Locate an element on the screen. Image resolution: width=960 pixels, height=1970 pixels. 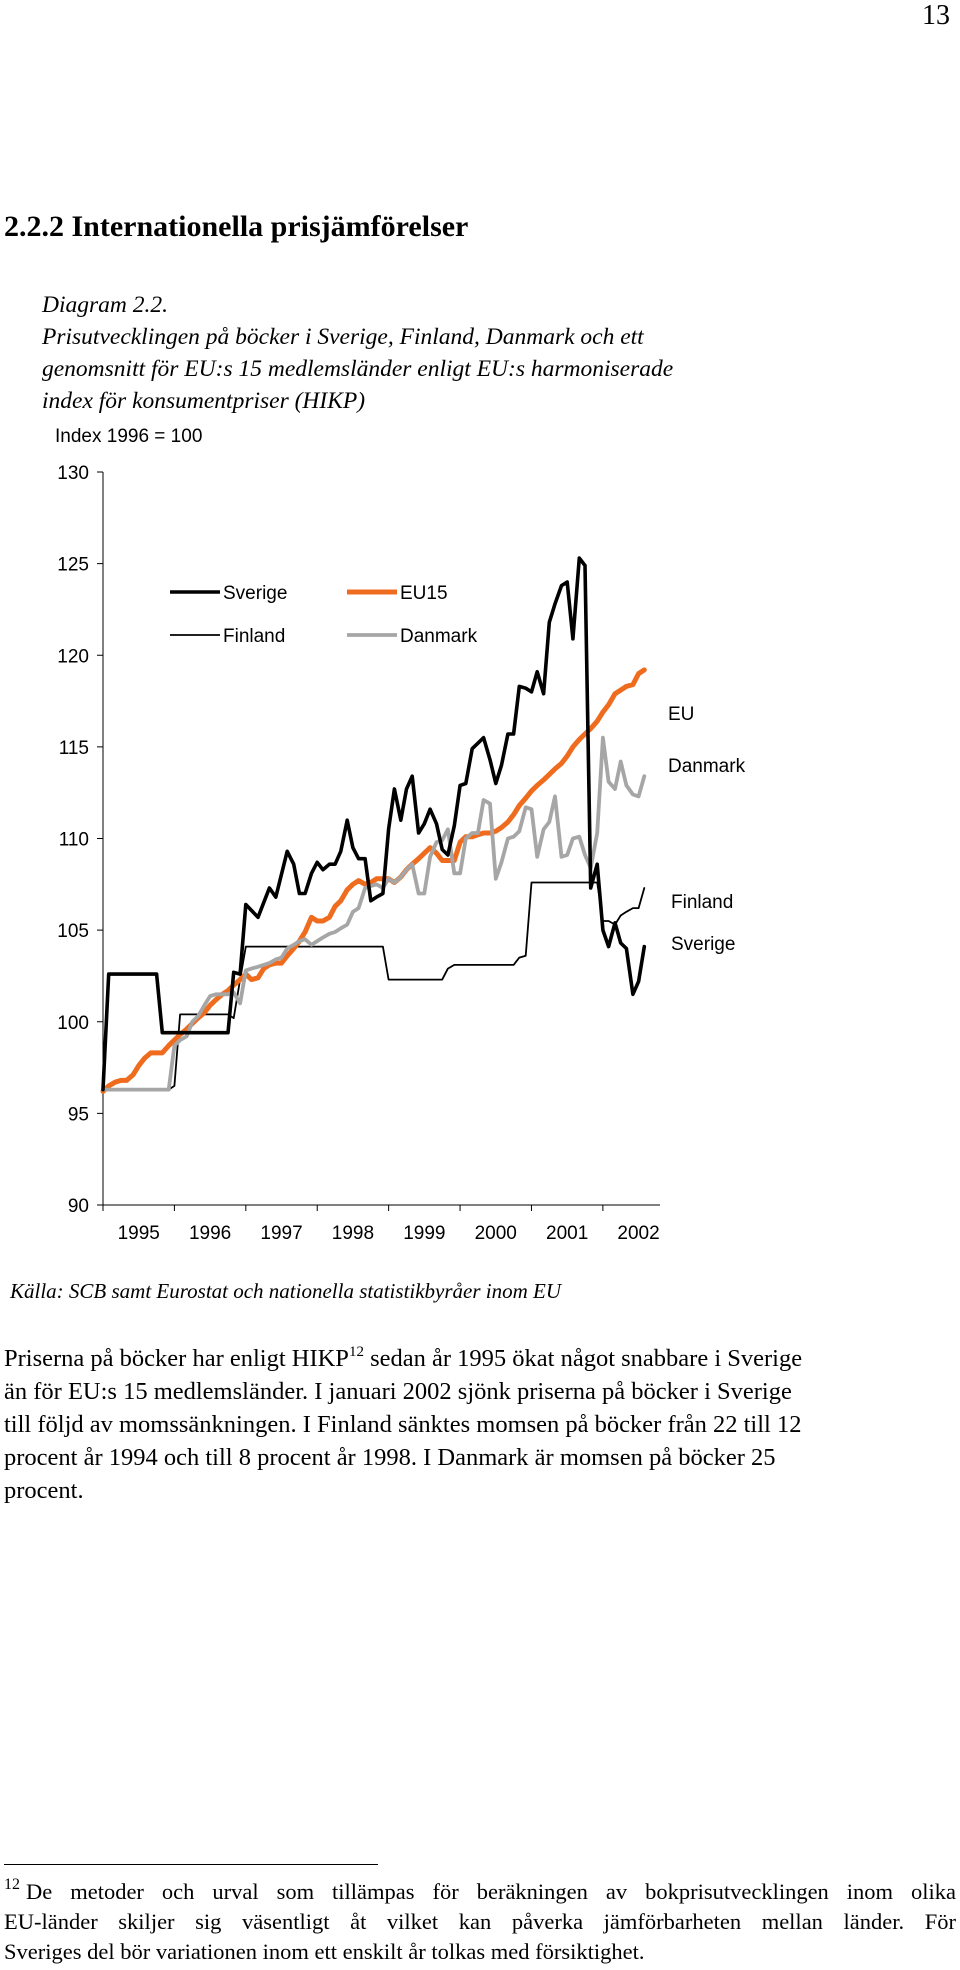
y-tick-label: 110 is located at coordinates (74, 840).